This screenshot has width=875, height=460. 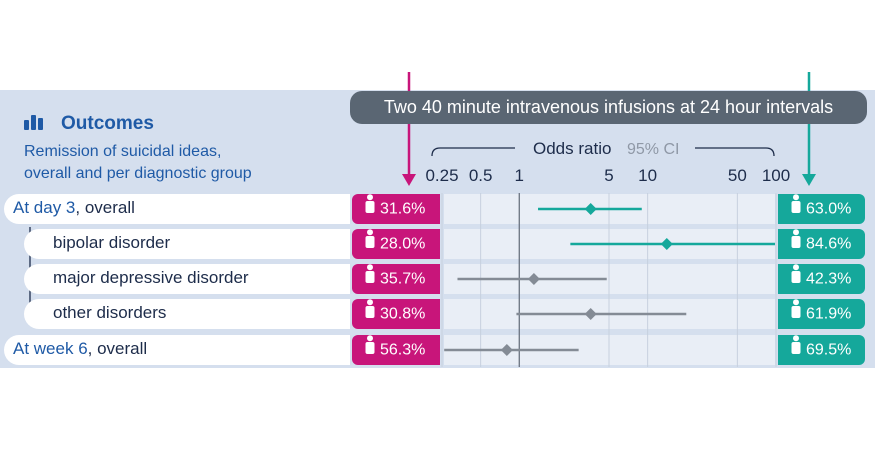 What do you see at coordinates (829, 209) in the screenshot?
I see `treatment-value: 63.0%` at bounding box center [829, 209].